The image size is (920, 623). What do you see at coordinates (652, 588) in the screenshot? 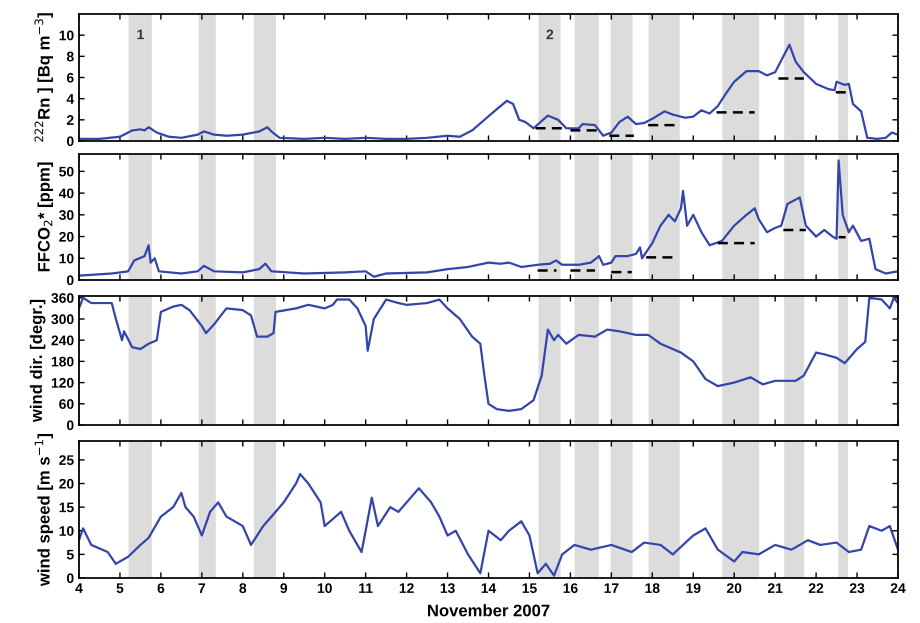
I see `x-tick-label: 18` at bounding box center [652, 588].